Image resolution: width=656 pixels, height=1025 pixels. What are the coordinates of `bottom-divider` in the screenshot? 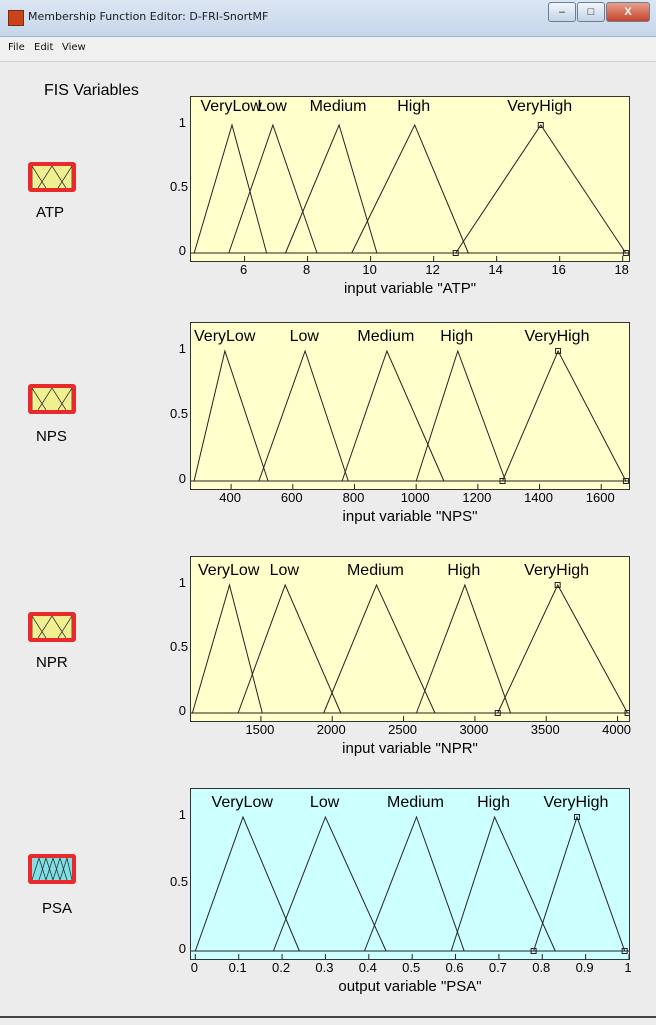 It's located at (328, 1017).